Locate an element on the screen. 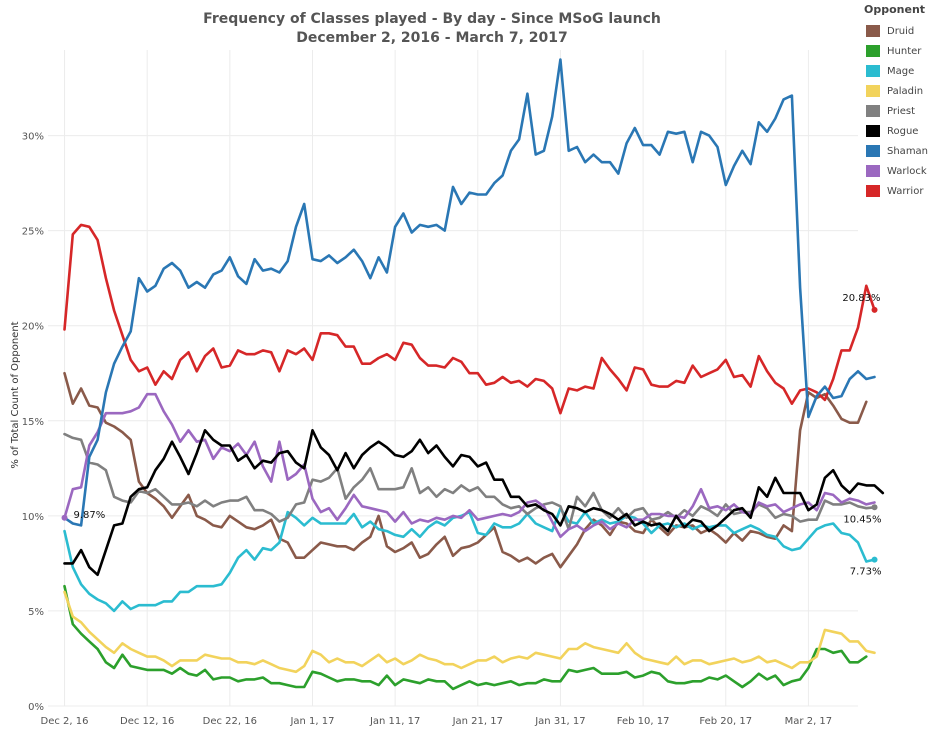  legend-item-druid: Druid is located at coordinates (901, 31).